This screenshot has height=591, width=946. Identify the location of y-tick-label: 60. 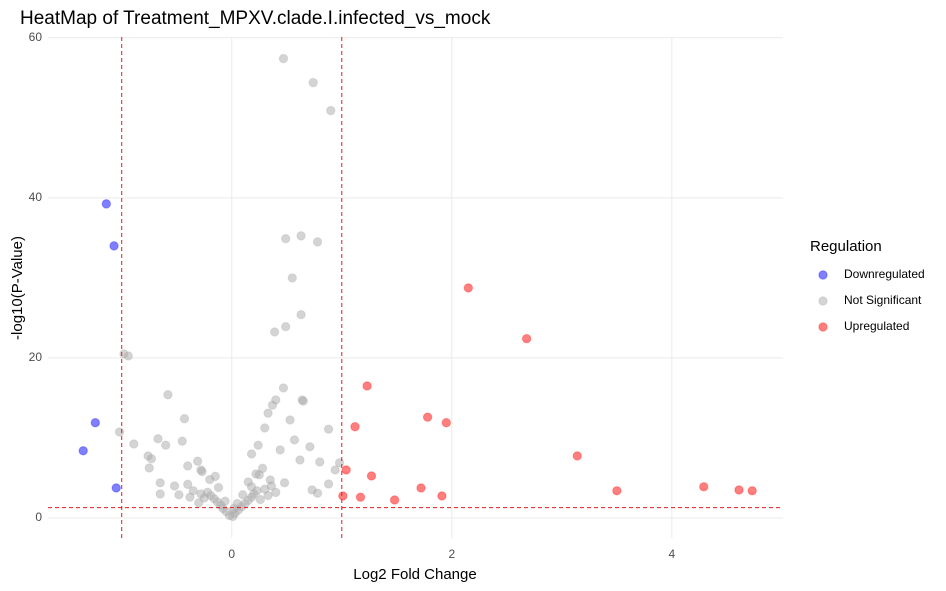
(36, 37).